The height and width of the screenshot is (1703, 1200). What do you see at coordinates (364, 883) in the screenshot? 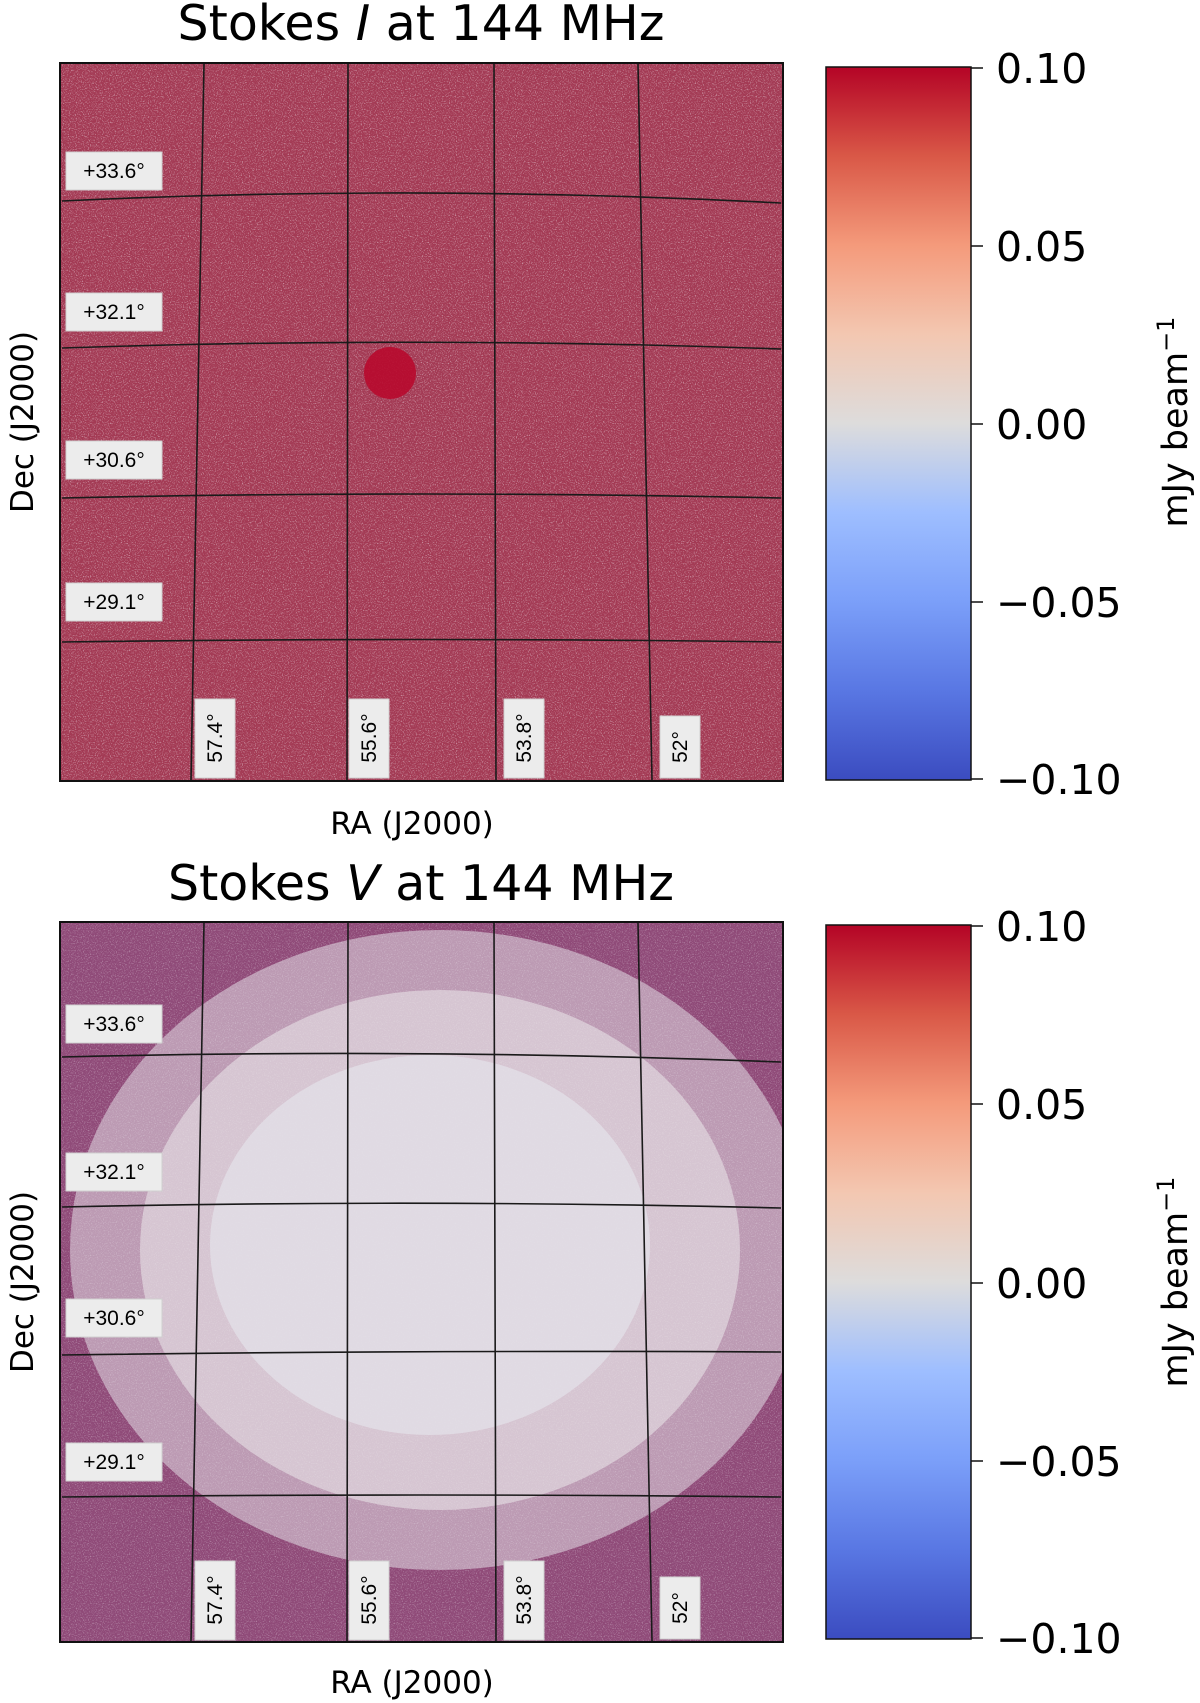
I see `title-param: V` at bounding box center [364, 883].